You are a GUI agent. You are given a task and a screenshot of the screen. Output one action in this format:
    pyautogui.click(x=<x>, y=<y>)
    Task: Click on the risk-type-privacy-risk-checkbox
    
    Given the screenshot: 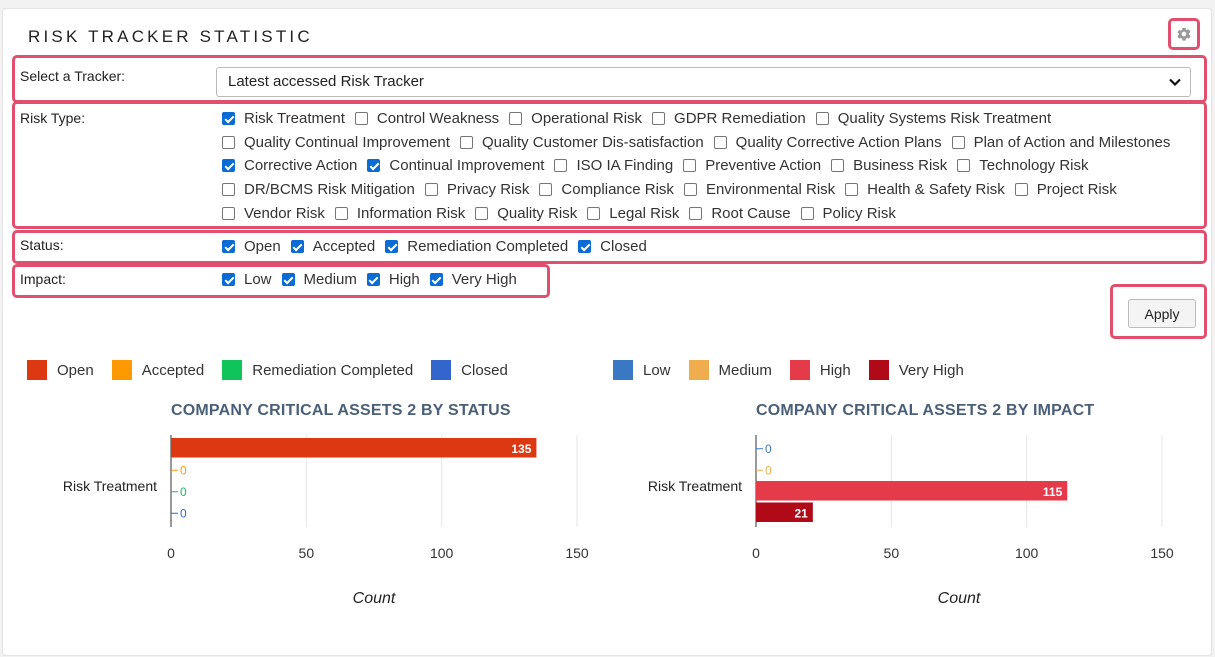 What is the action you would take?
    pyautogui.click(x=431, y=189)
    